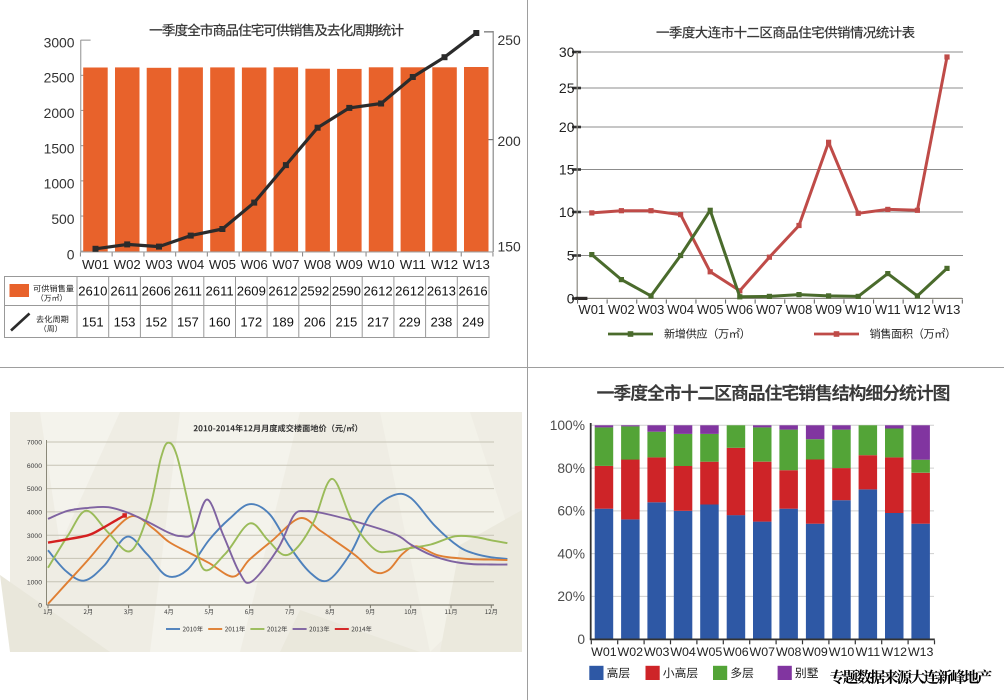  Describe the element at coordinates (251, 321) in the screenshot. I see `svg-text: 172` at that location.